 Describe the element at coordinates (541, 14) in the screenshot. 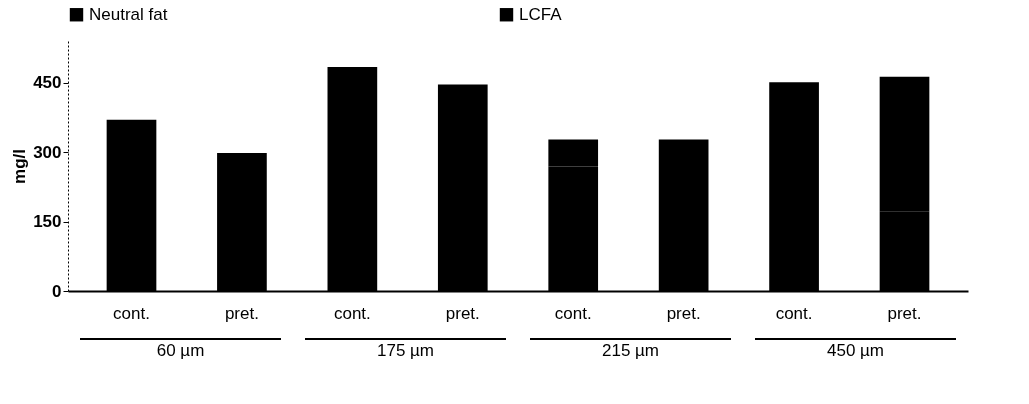

I see `legend-label: LCFA` at that location.